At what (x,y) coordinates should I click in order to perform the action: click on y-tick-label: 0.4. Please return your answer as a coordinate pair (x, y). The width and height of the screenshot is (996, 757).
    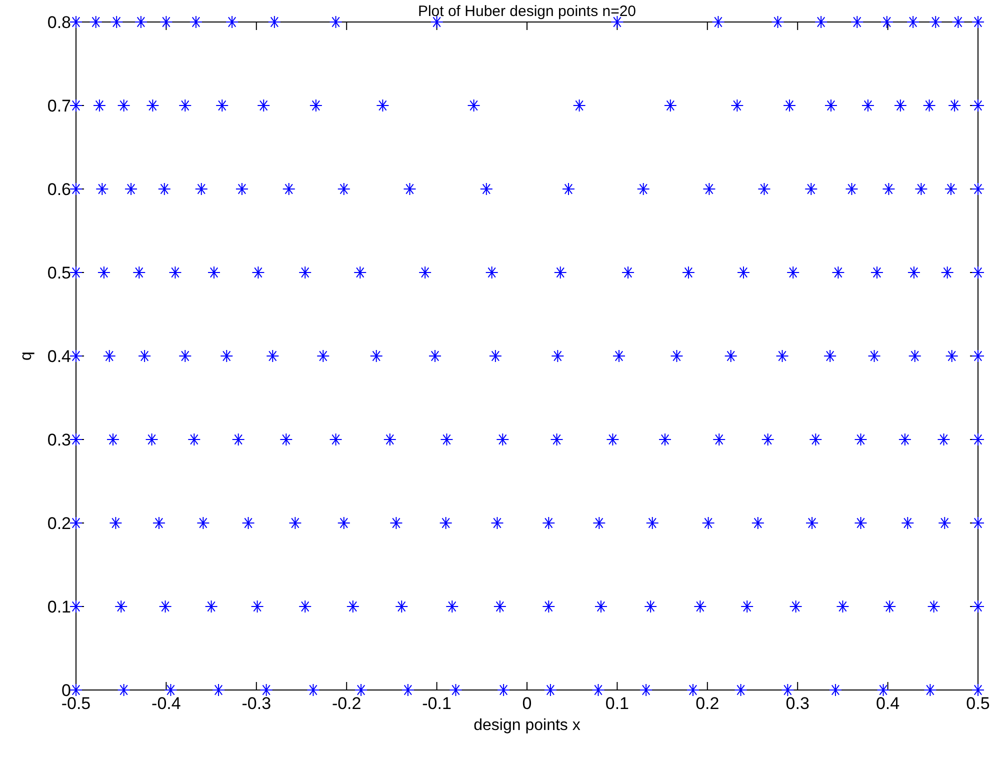
    Looking at the image, I should click on (59, 356).